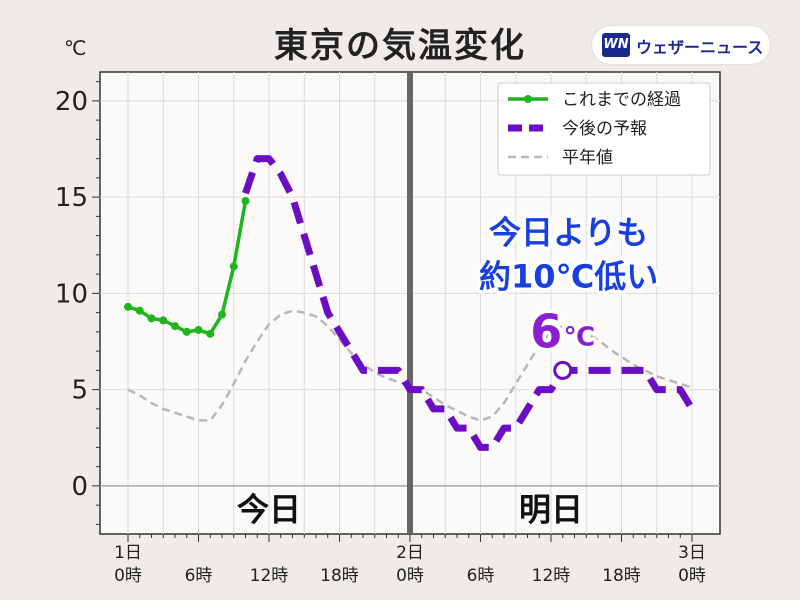  I want to click on y-tick-label: 5, so click(79, 391).